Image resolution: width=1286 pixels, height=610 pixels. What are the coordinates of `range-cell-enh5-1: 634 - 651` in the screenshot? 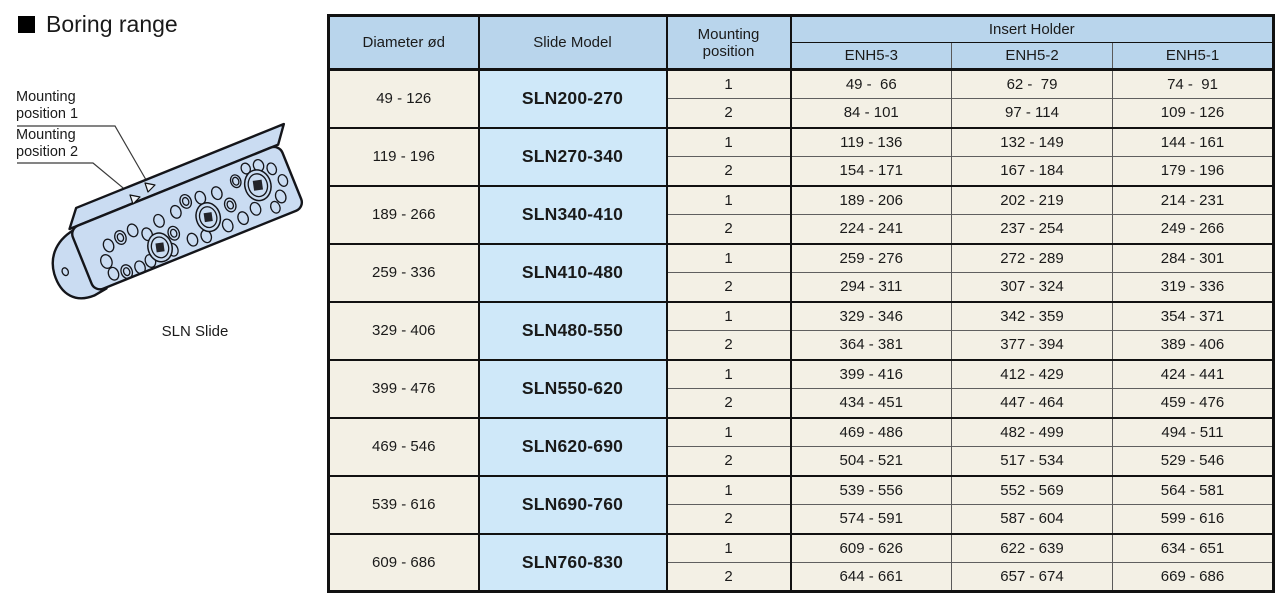 It's located at (1193, 547).